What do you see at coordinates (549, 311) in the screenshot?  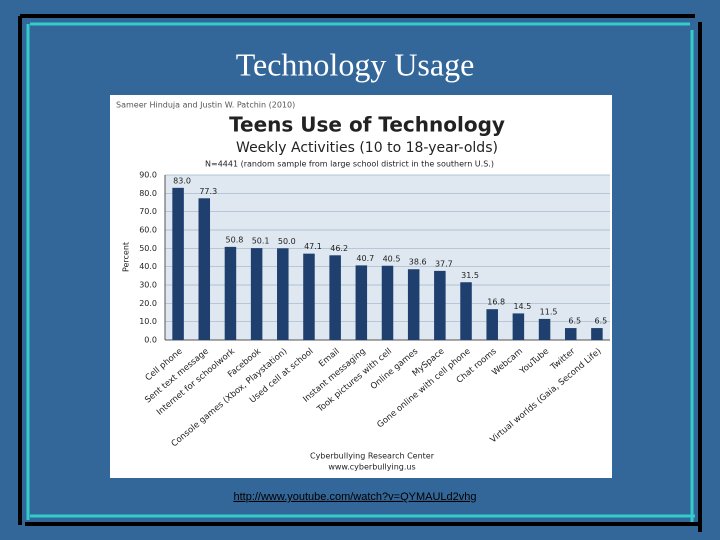 I see `value-label: 11.5` at bounding box center [549, 311].